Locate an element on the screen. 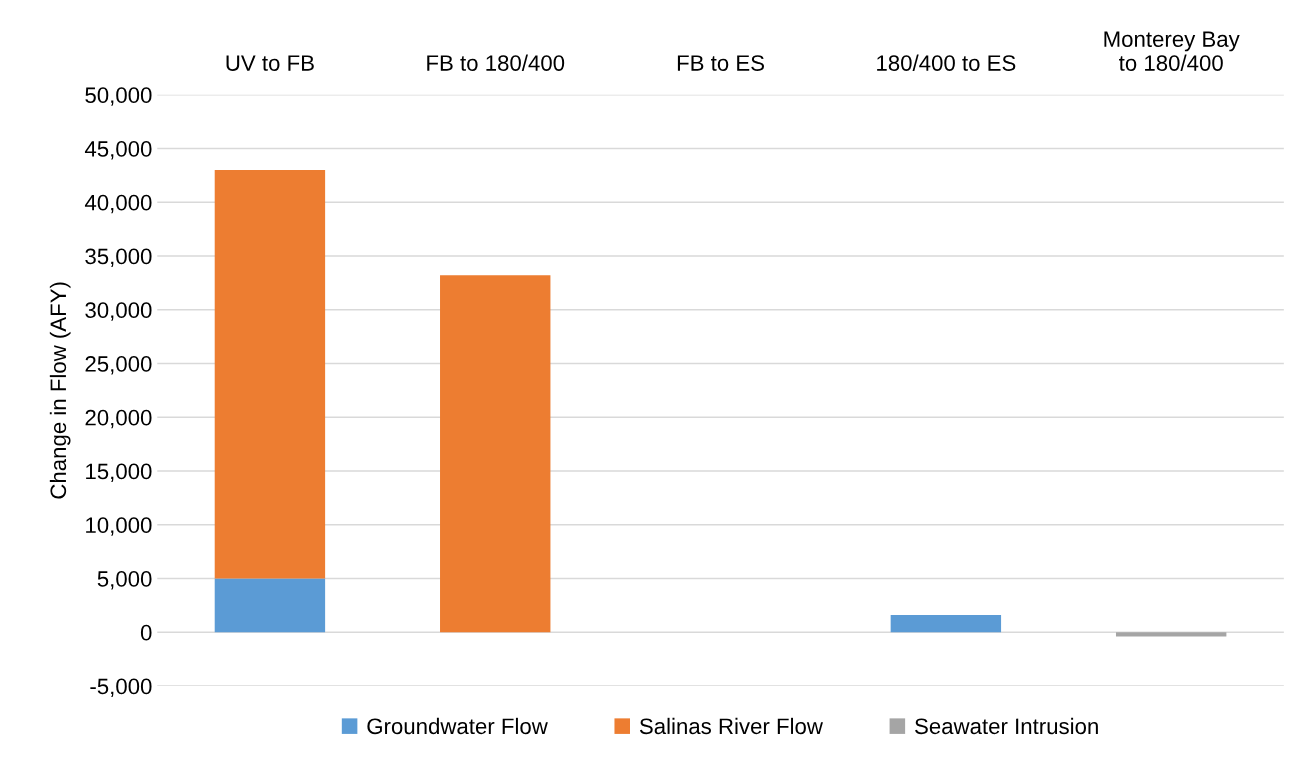 The width and height of the screenshot is (1289, 758). legend-label: Salinas River Flow is located at coordinates (731, 726).